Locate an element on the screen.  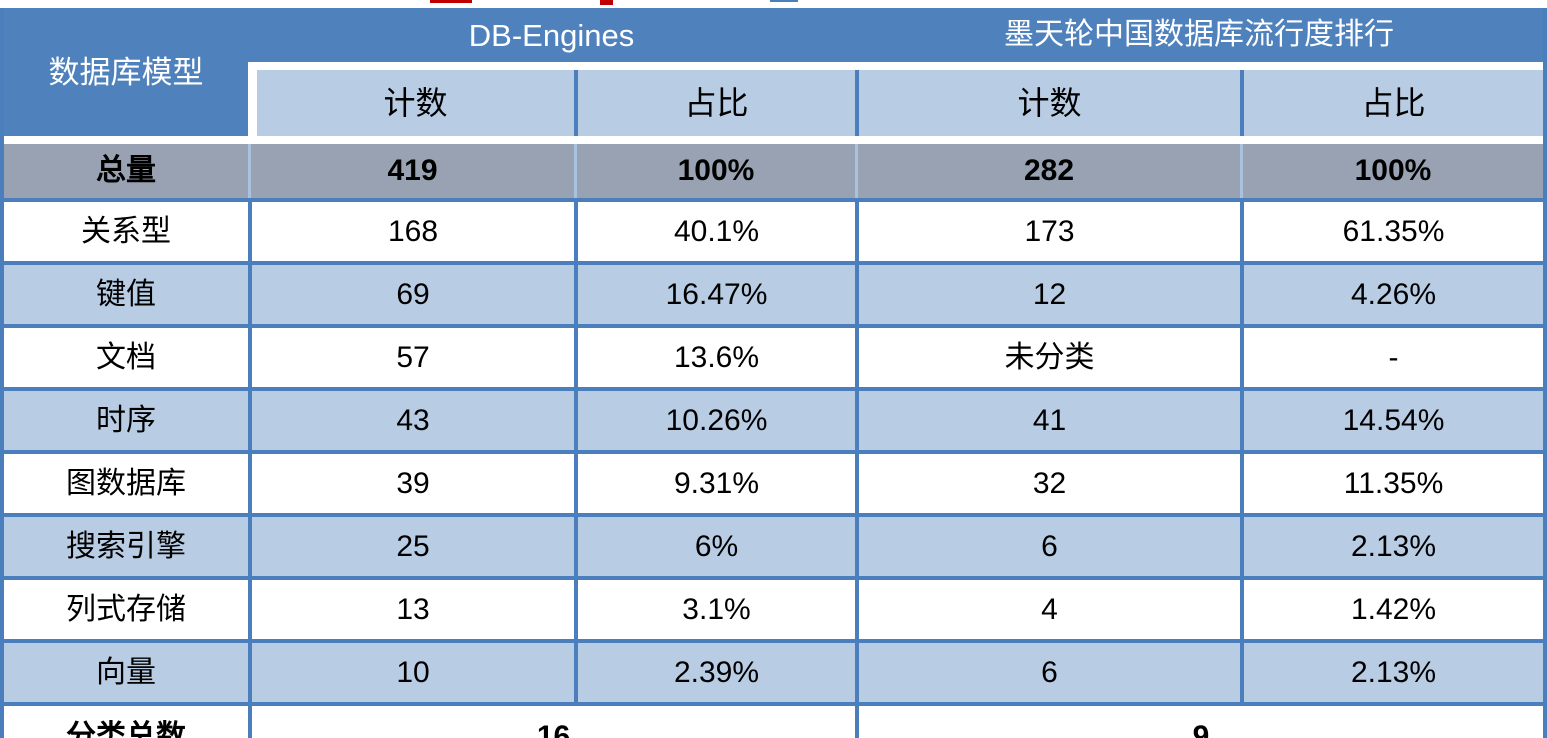
cell-motianlun-count: 41 is located at coordinates (1047, 420).